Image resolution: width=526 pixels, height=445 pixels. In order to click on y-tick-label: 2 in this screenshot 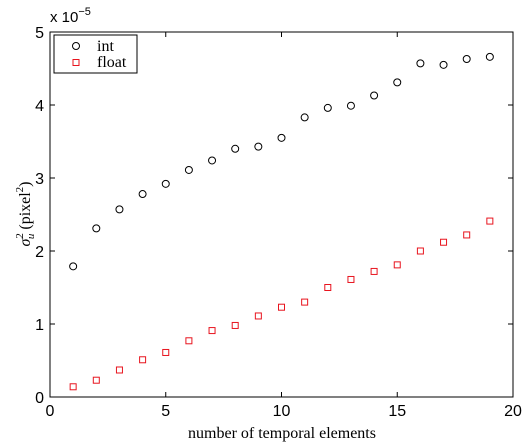, I will do `click(39, 252)`.